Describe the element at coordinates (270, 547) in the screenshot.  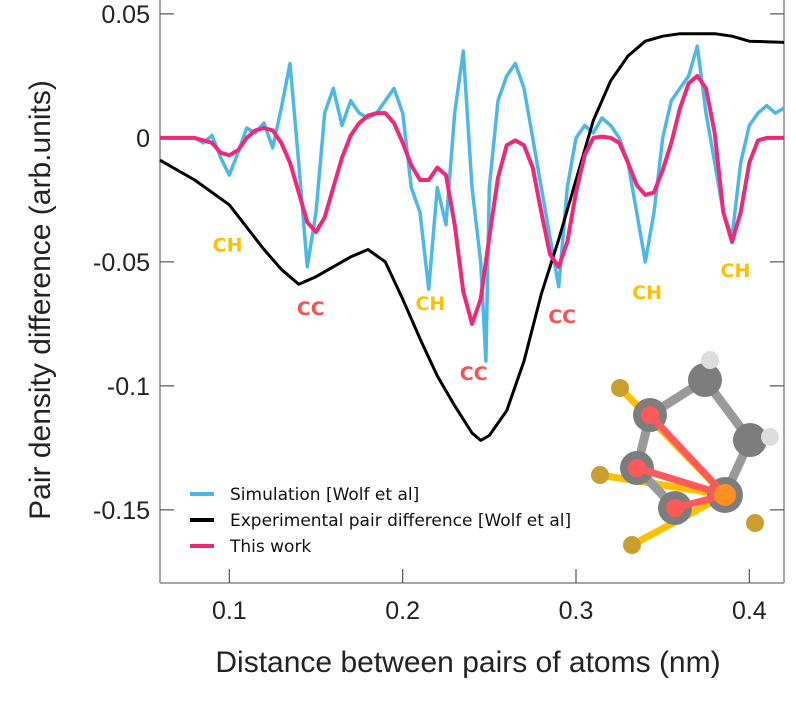
I see `legend-label: This work` at that location.